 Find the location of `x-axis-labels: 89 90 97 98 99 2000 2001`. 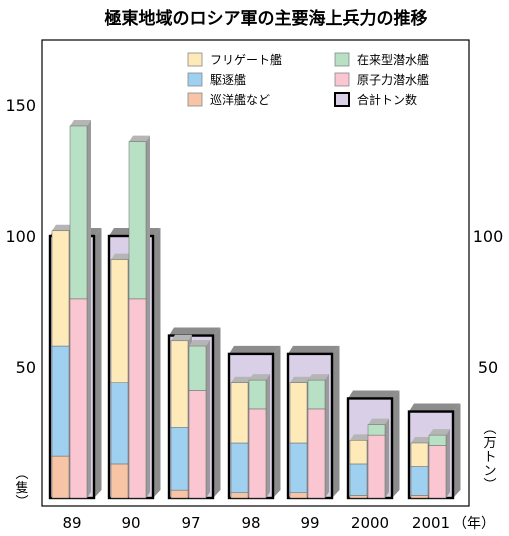

x-axis-labels: 89 90 97 98 99 2000 2001 is located at coordinates (256, 523).